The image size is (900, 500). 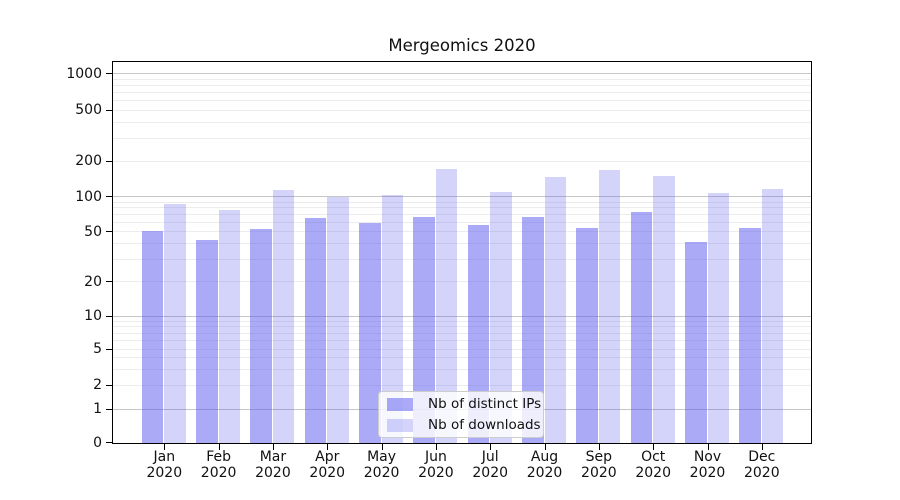 What do you see at coordinates (381, 465) in the screenshot?
I see `x-tick-label: May 2020` at bounding box center [381, 465].